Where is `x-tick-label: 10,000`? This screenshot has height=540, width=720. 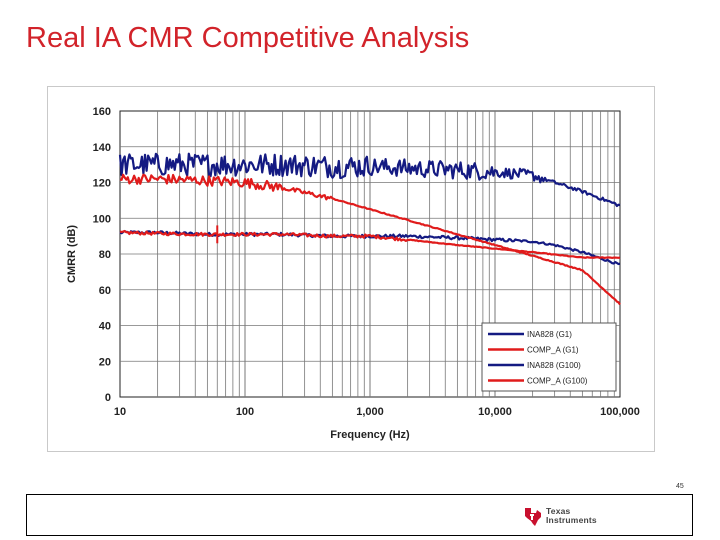
x-tick-label: 10,000 is located at coordinates (495, 412).